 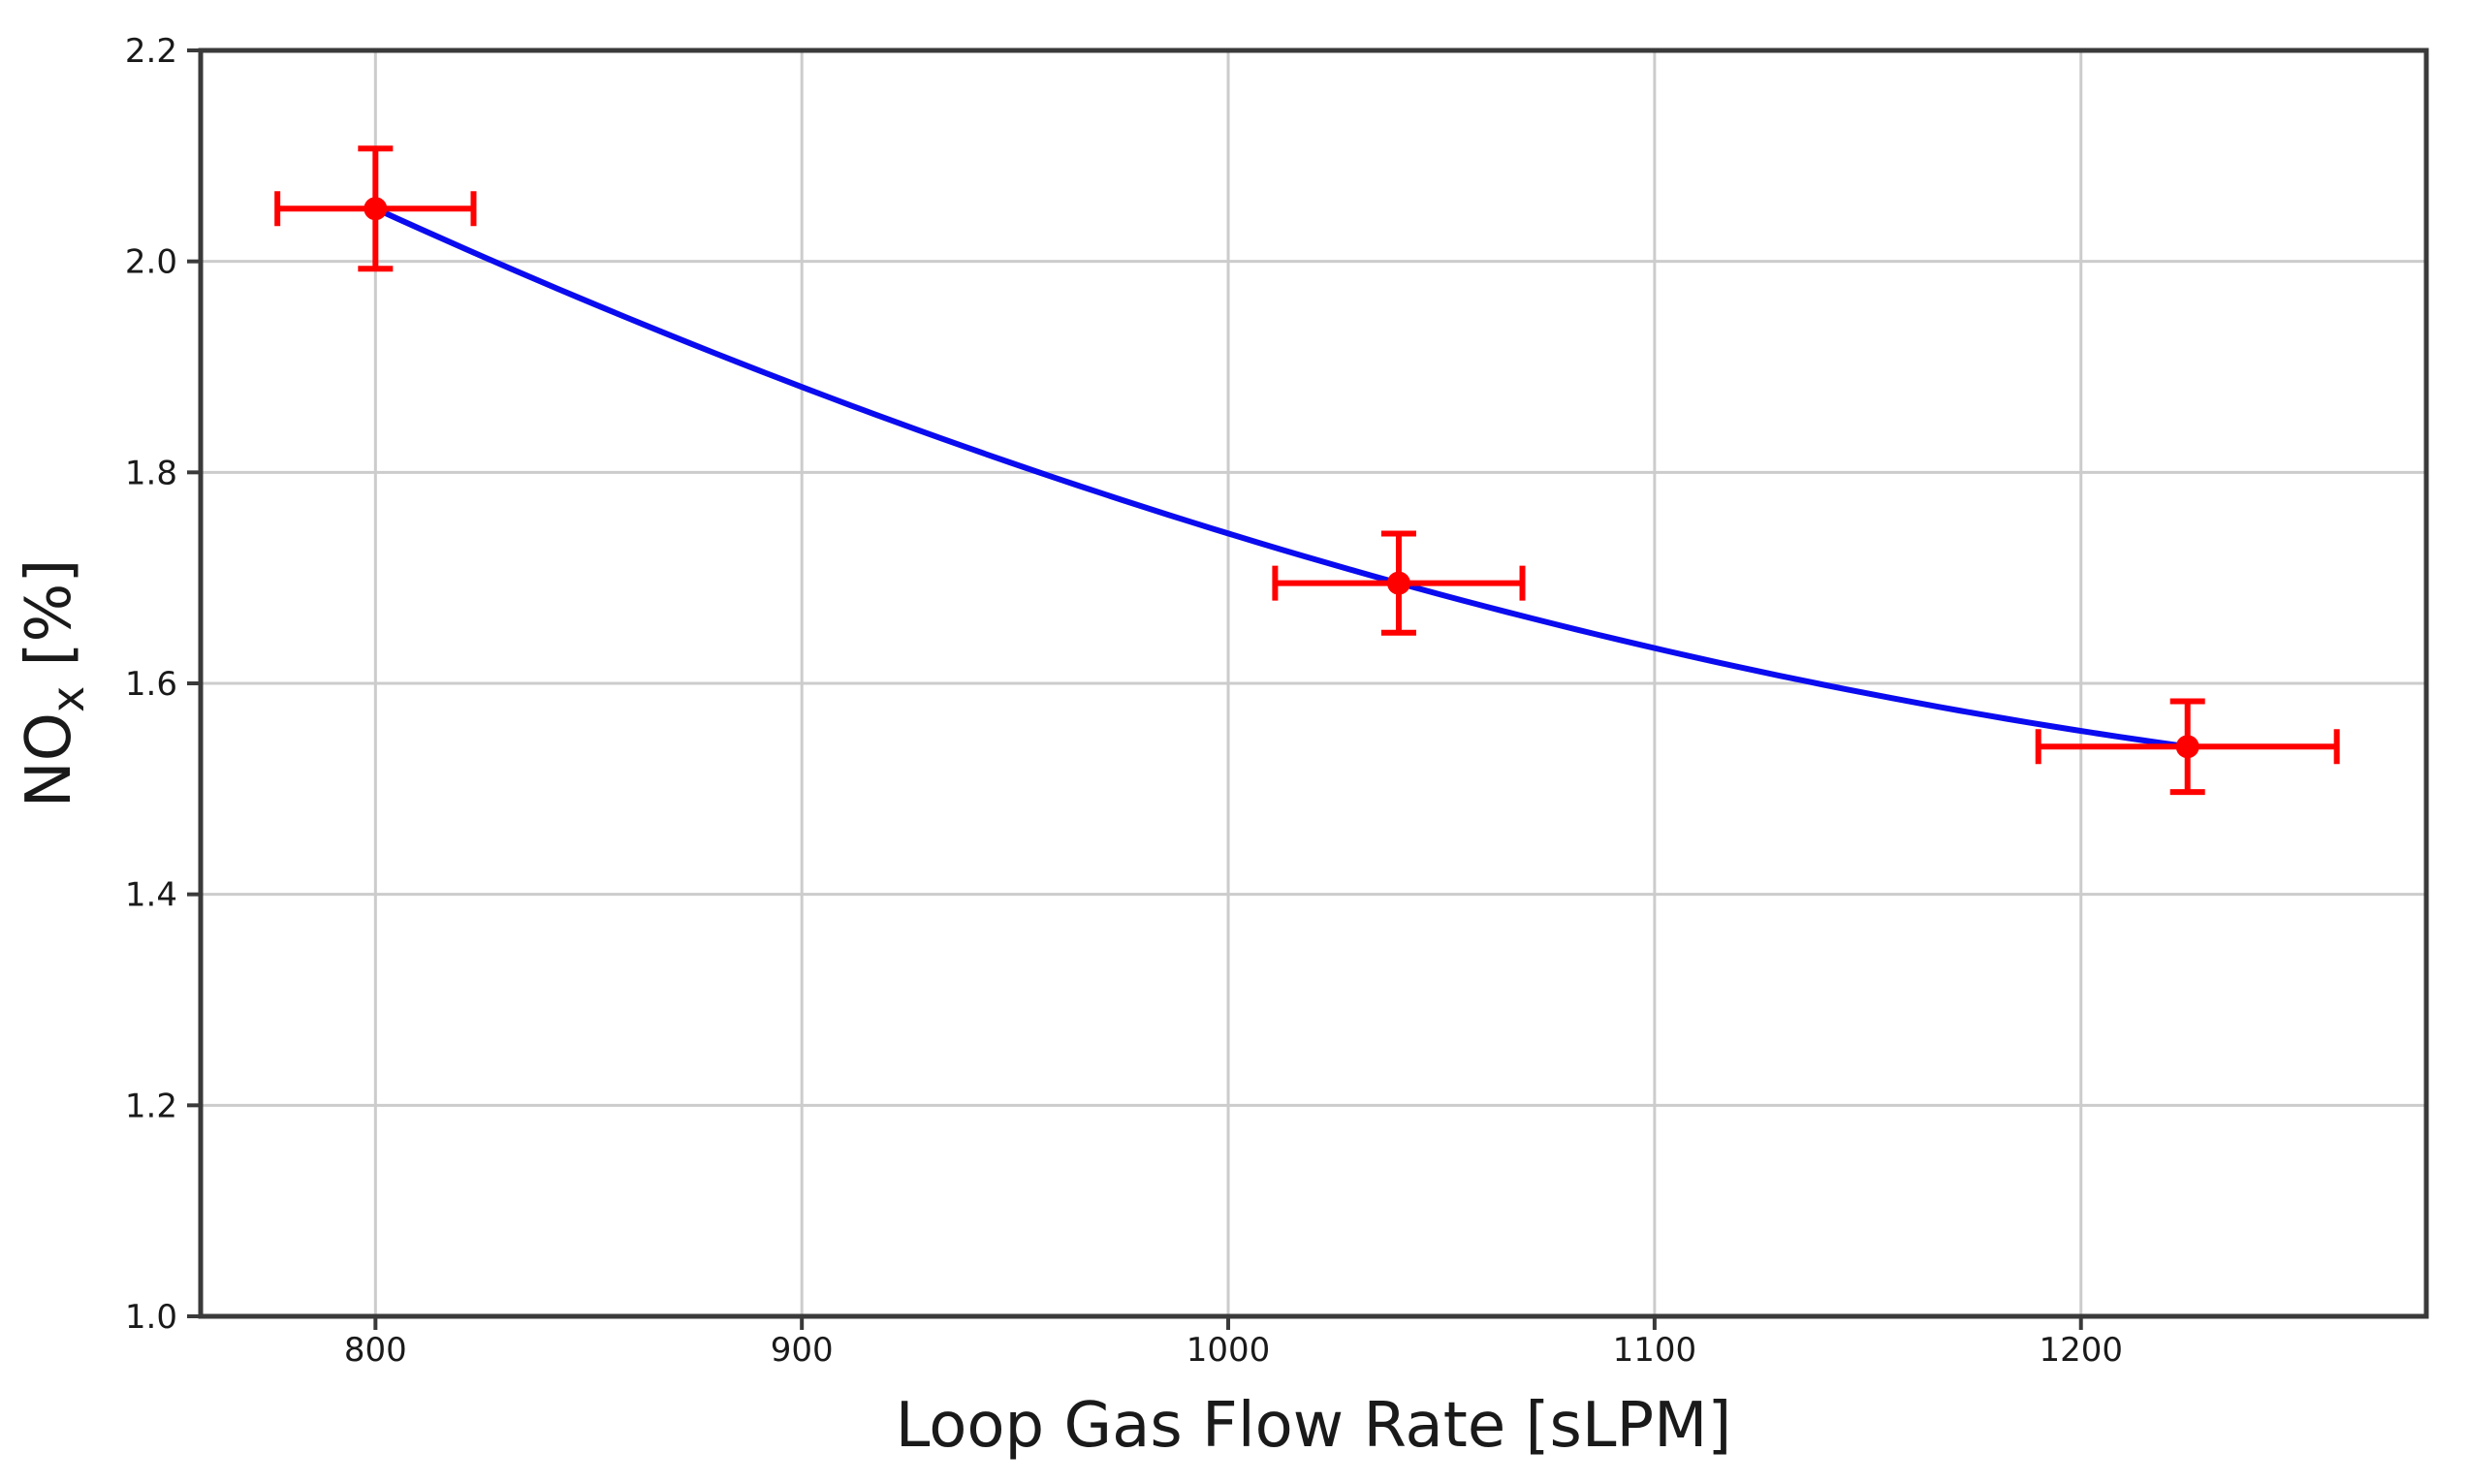 What do you see at coordinates (151, 262) in the screenshot?
I see `y-tick-label: 2.0` at bounding box center [151, 262].